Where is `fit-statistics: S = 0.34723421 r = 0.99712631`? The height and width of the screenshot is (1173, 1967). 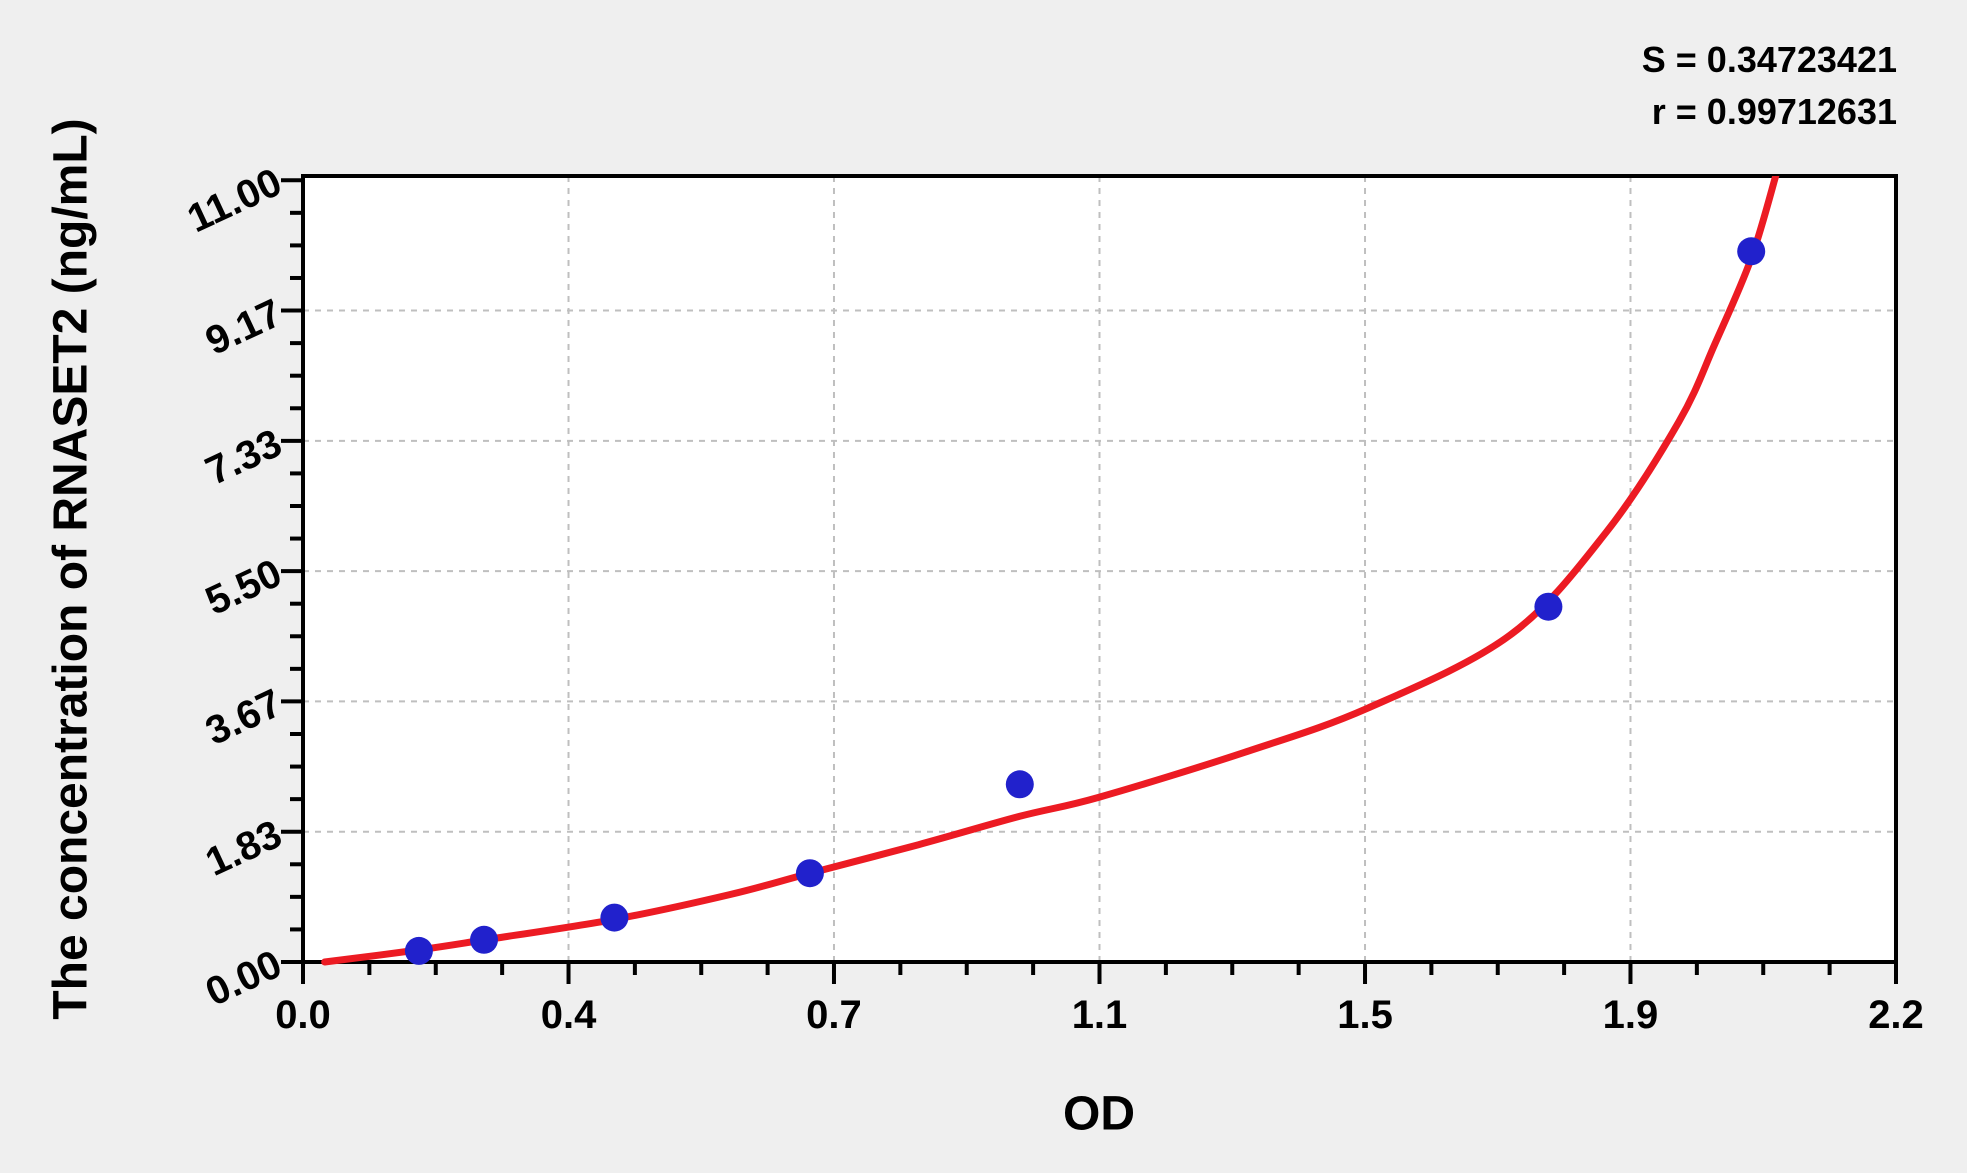
fit-statistics: S = 0.34723421 r = 0.99712631 is located at coordinates (1769, 86).